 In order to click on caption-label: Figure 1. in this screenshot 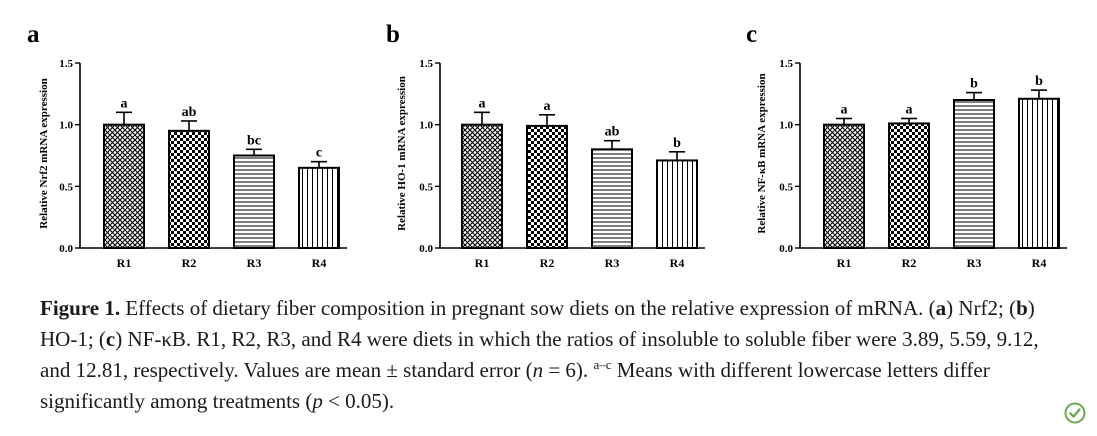, I will do `click(80, 308)`.